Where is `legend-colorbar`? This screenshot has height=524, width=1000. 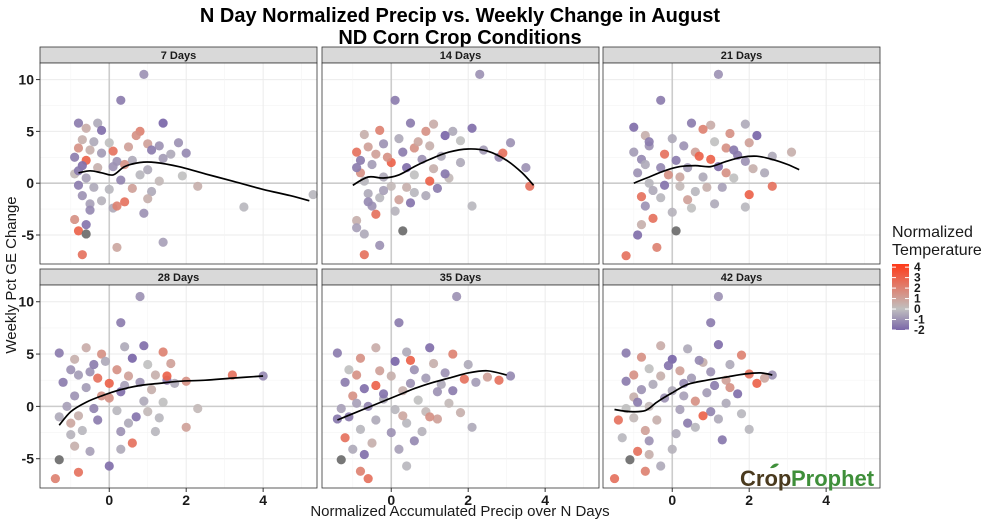 legend-colorbar is located at coordinates (900, 297).